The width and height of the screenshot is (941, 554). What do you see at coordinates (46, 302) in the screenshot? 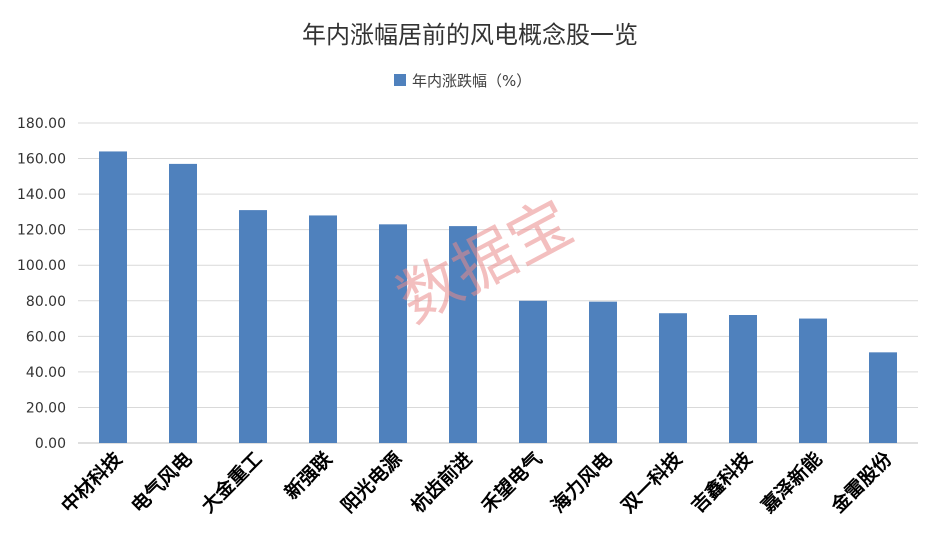
I see `y-tick-label: 80.00` at bounding box center [46, 302].